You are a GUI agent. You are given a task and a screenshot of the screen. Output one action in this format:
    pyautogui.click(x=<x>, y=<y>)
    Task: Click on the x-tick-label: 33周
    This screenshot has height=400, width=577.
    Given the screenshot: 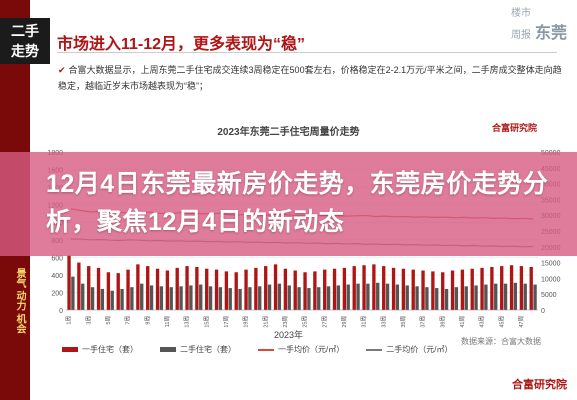 What is the action you would take?
    pyautogui.click(x=383, y=322)
    